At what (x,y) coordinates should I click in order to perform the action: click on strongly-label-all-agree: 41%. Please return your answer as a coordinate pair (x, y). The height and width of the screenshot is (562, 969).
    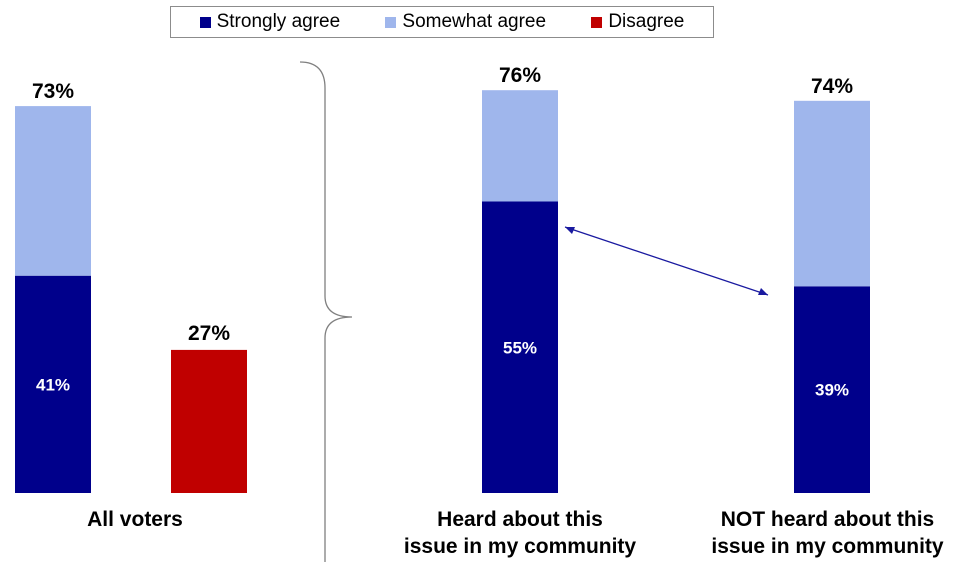
    Looking at the image, I should click on (53, 384).